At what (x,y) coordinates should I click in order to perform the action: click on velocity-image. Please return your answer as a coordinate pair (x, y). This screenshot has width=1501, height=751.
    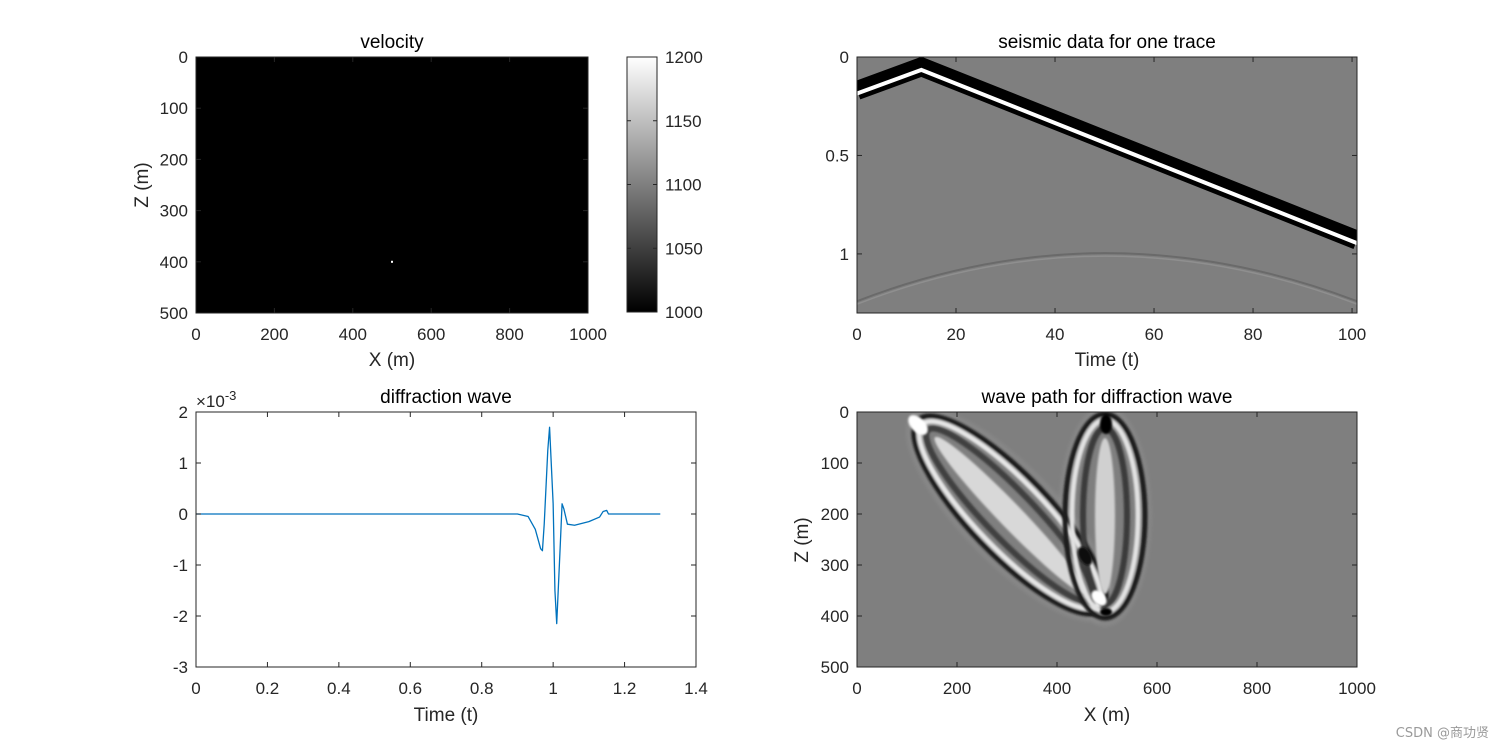
    Looking at the image, I should click on (392, 185).